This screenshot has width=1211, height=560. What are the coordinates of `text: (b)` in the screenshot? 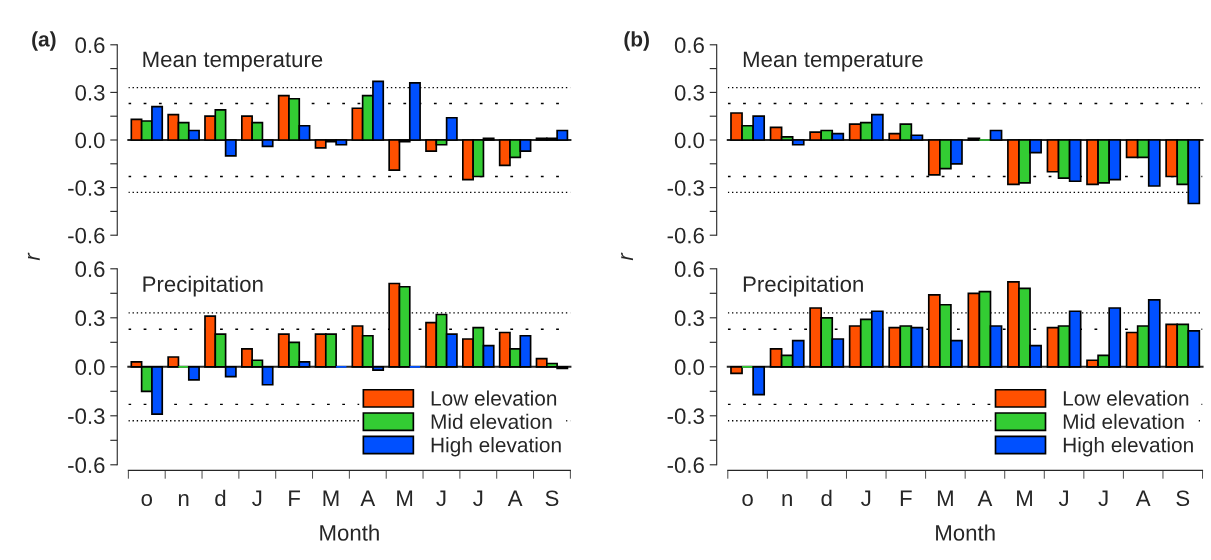 It's located at (636, 41).